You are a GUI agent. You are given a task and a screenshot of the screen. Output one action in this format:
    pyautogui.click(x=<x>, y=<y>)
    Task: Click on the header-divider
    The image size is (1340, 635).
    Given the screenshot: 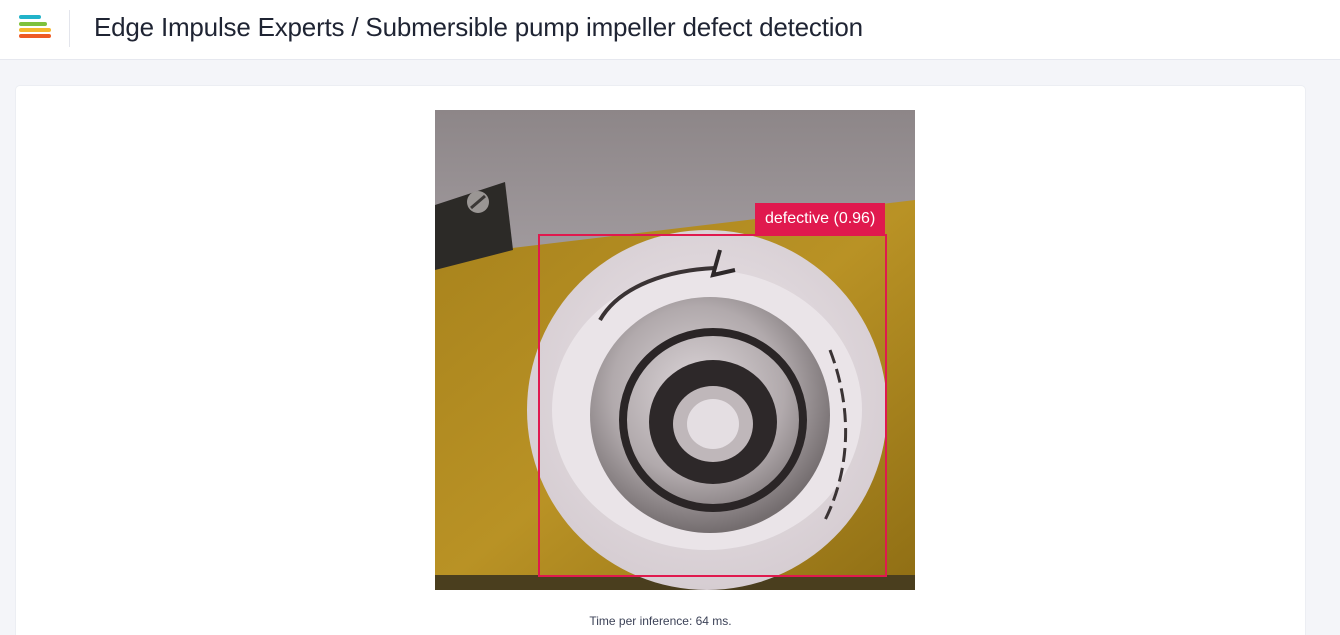 What is the action you would take?
    pyautogui.click(x=69, y=28)
    